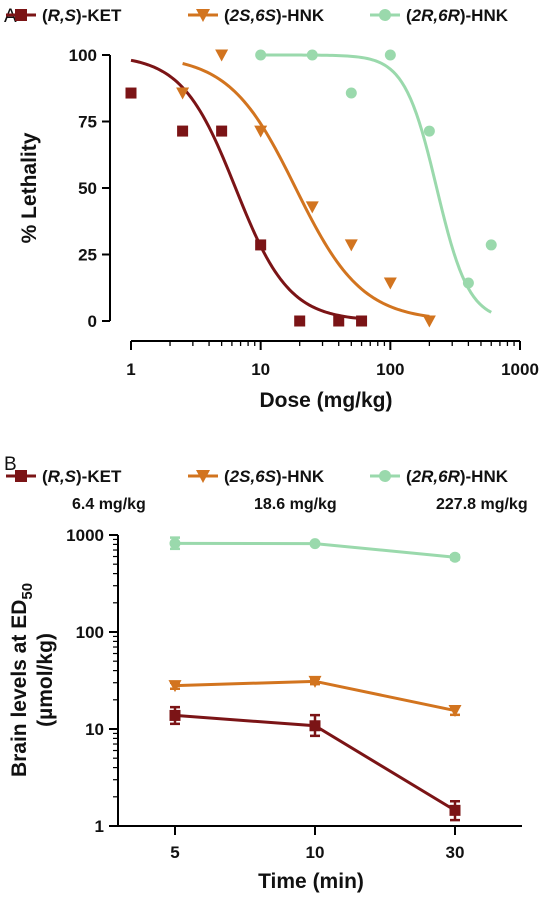  Describe the element at coordinates (174, 852) in the screenshot. I see `panel-b-x-tick-label-0: 5` at that location.